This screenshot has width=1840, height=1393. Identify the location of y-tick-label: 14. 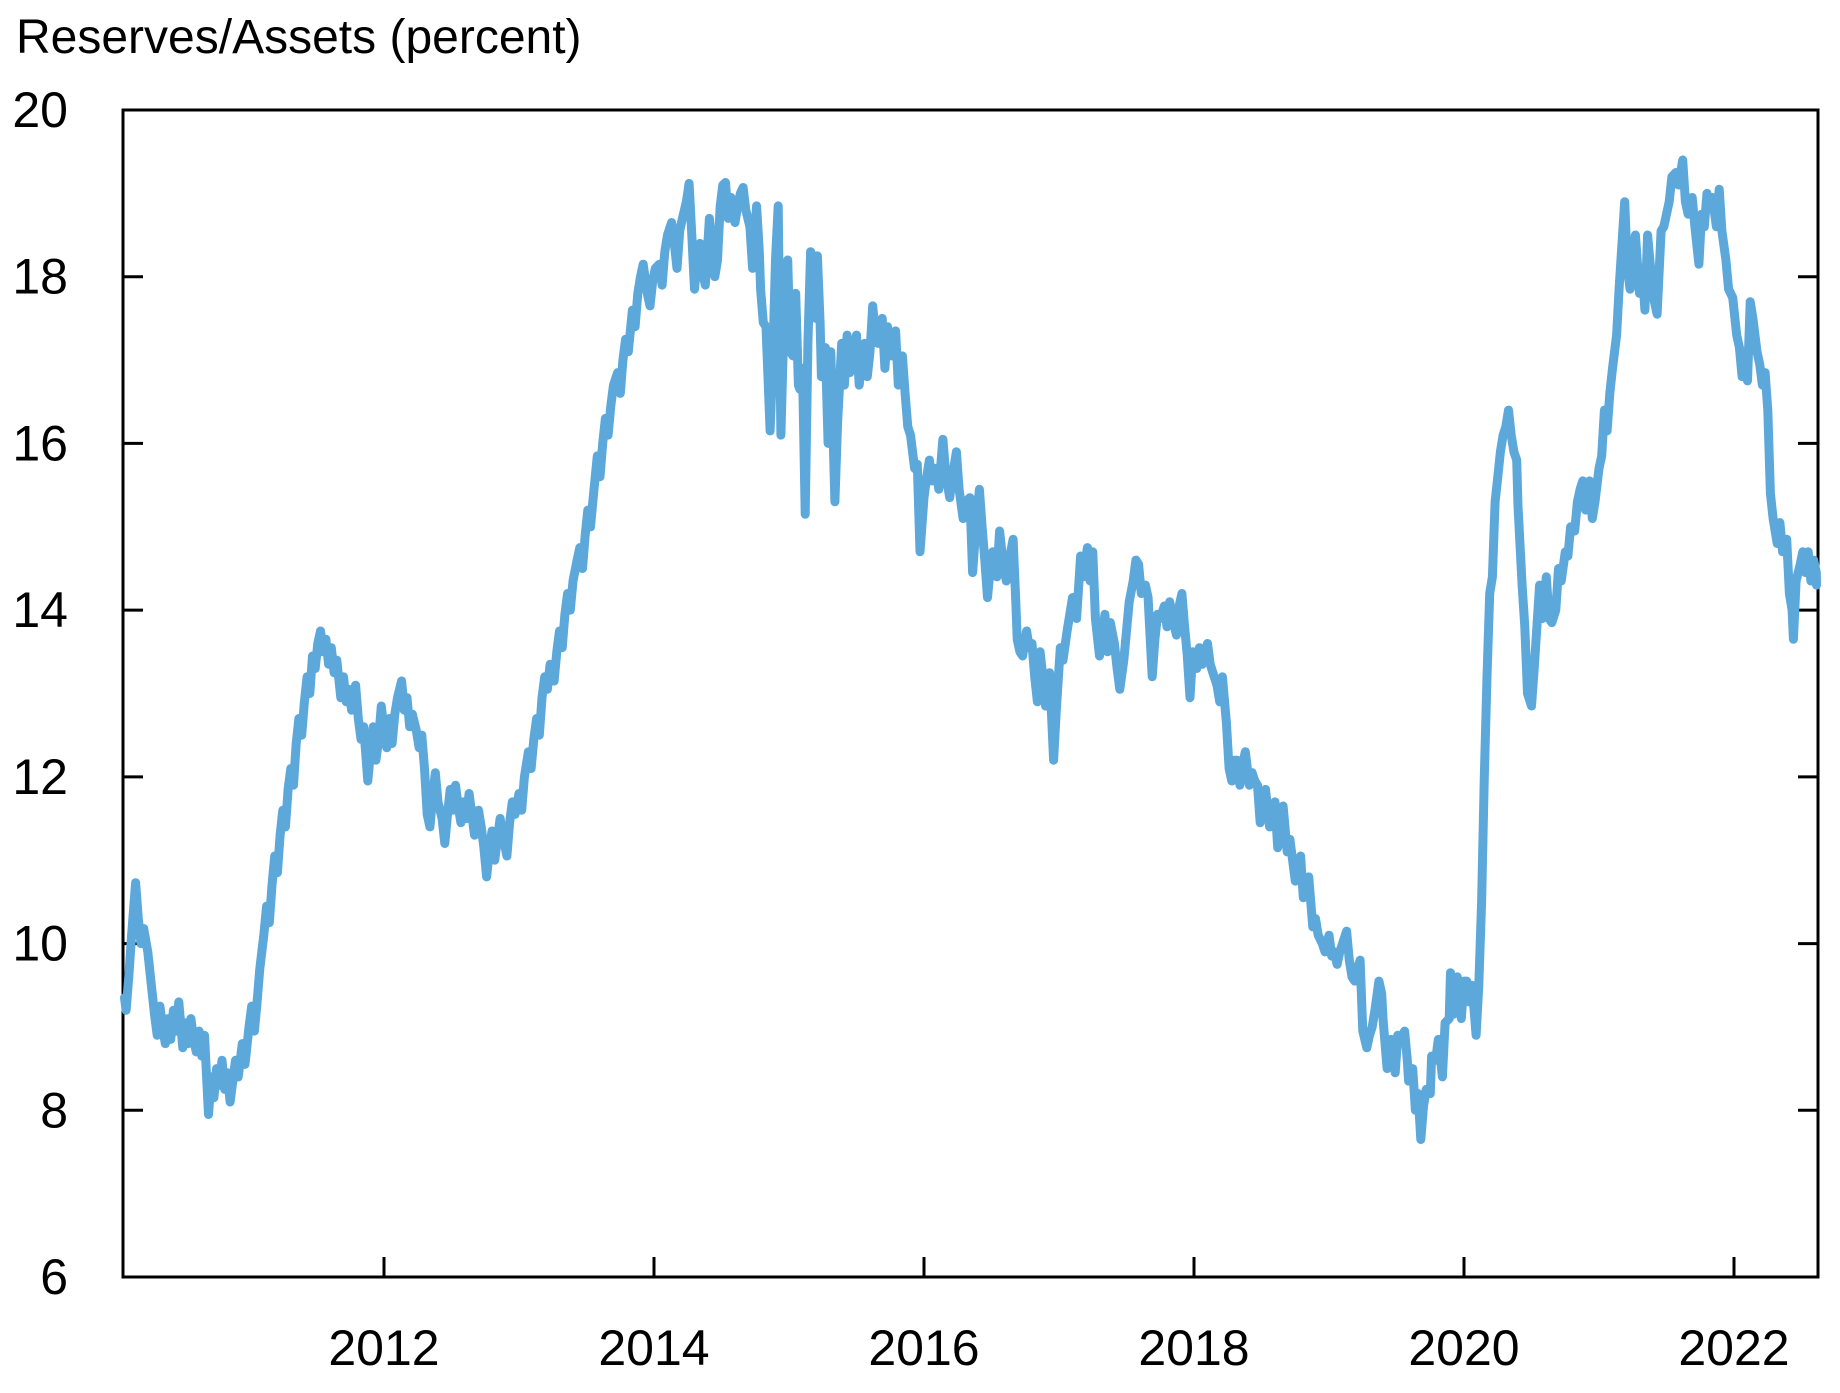
(40, 610).